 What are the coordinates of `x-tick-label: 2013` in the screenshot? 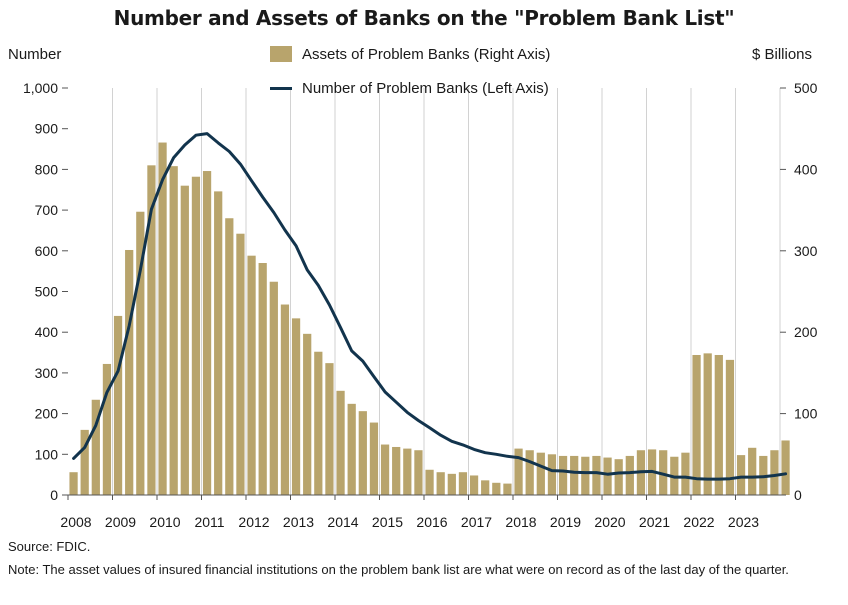 It's located at (298, 522).